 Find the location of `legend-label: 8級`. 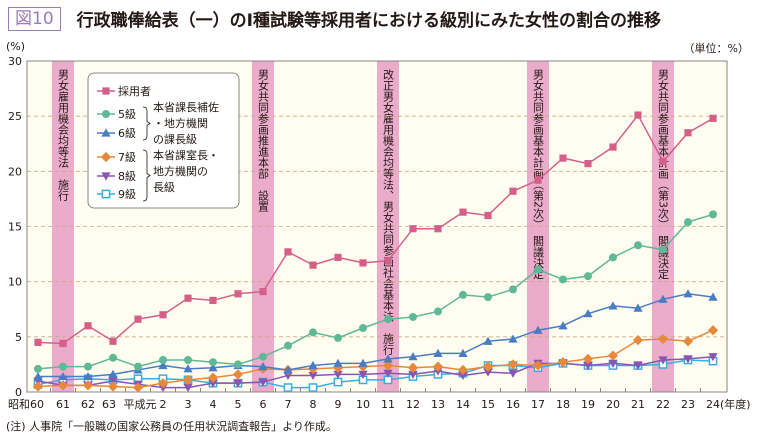

legend-label: 8級 is located at coordinates (127, 176).